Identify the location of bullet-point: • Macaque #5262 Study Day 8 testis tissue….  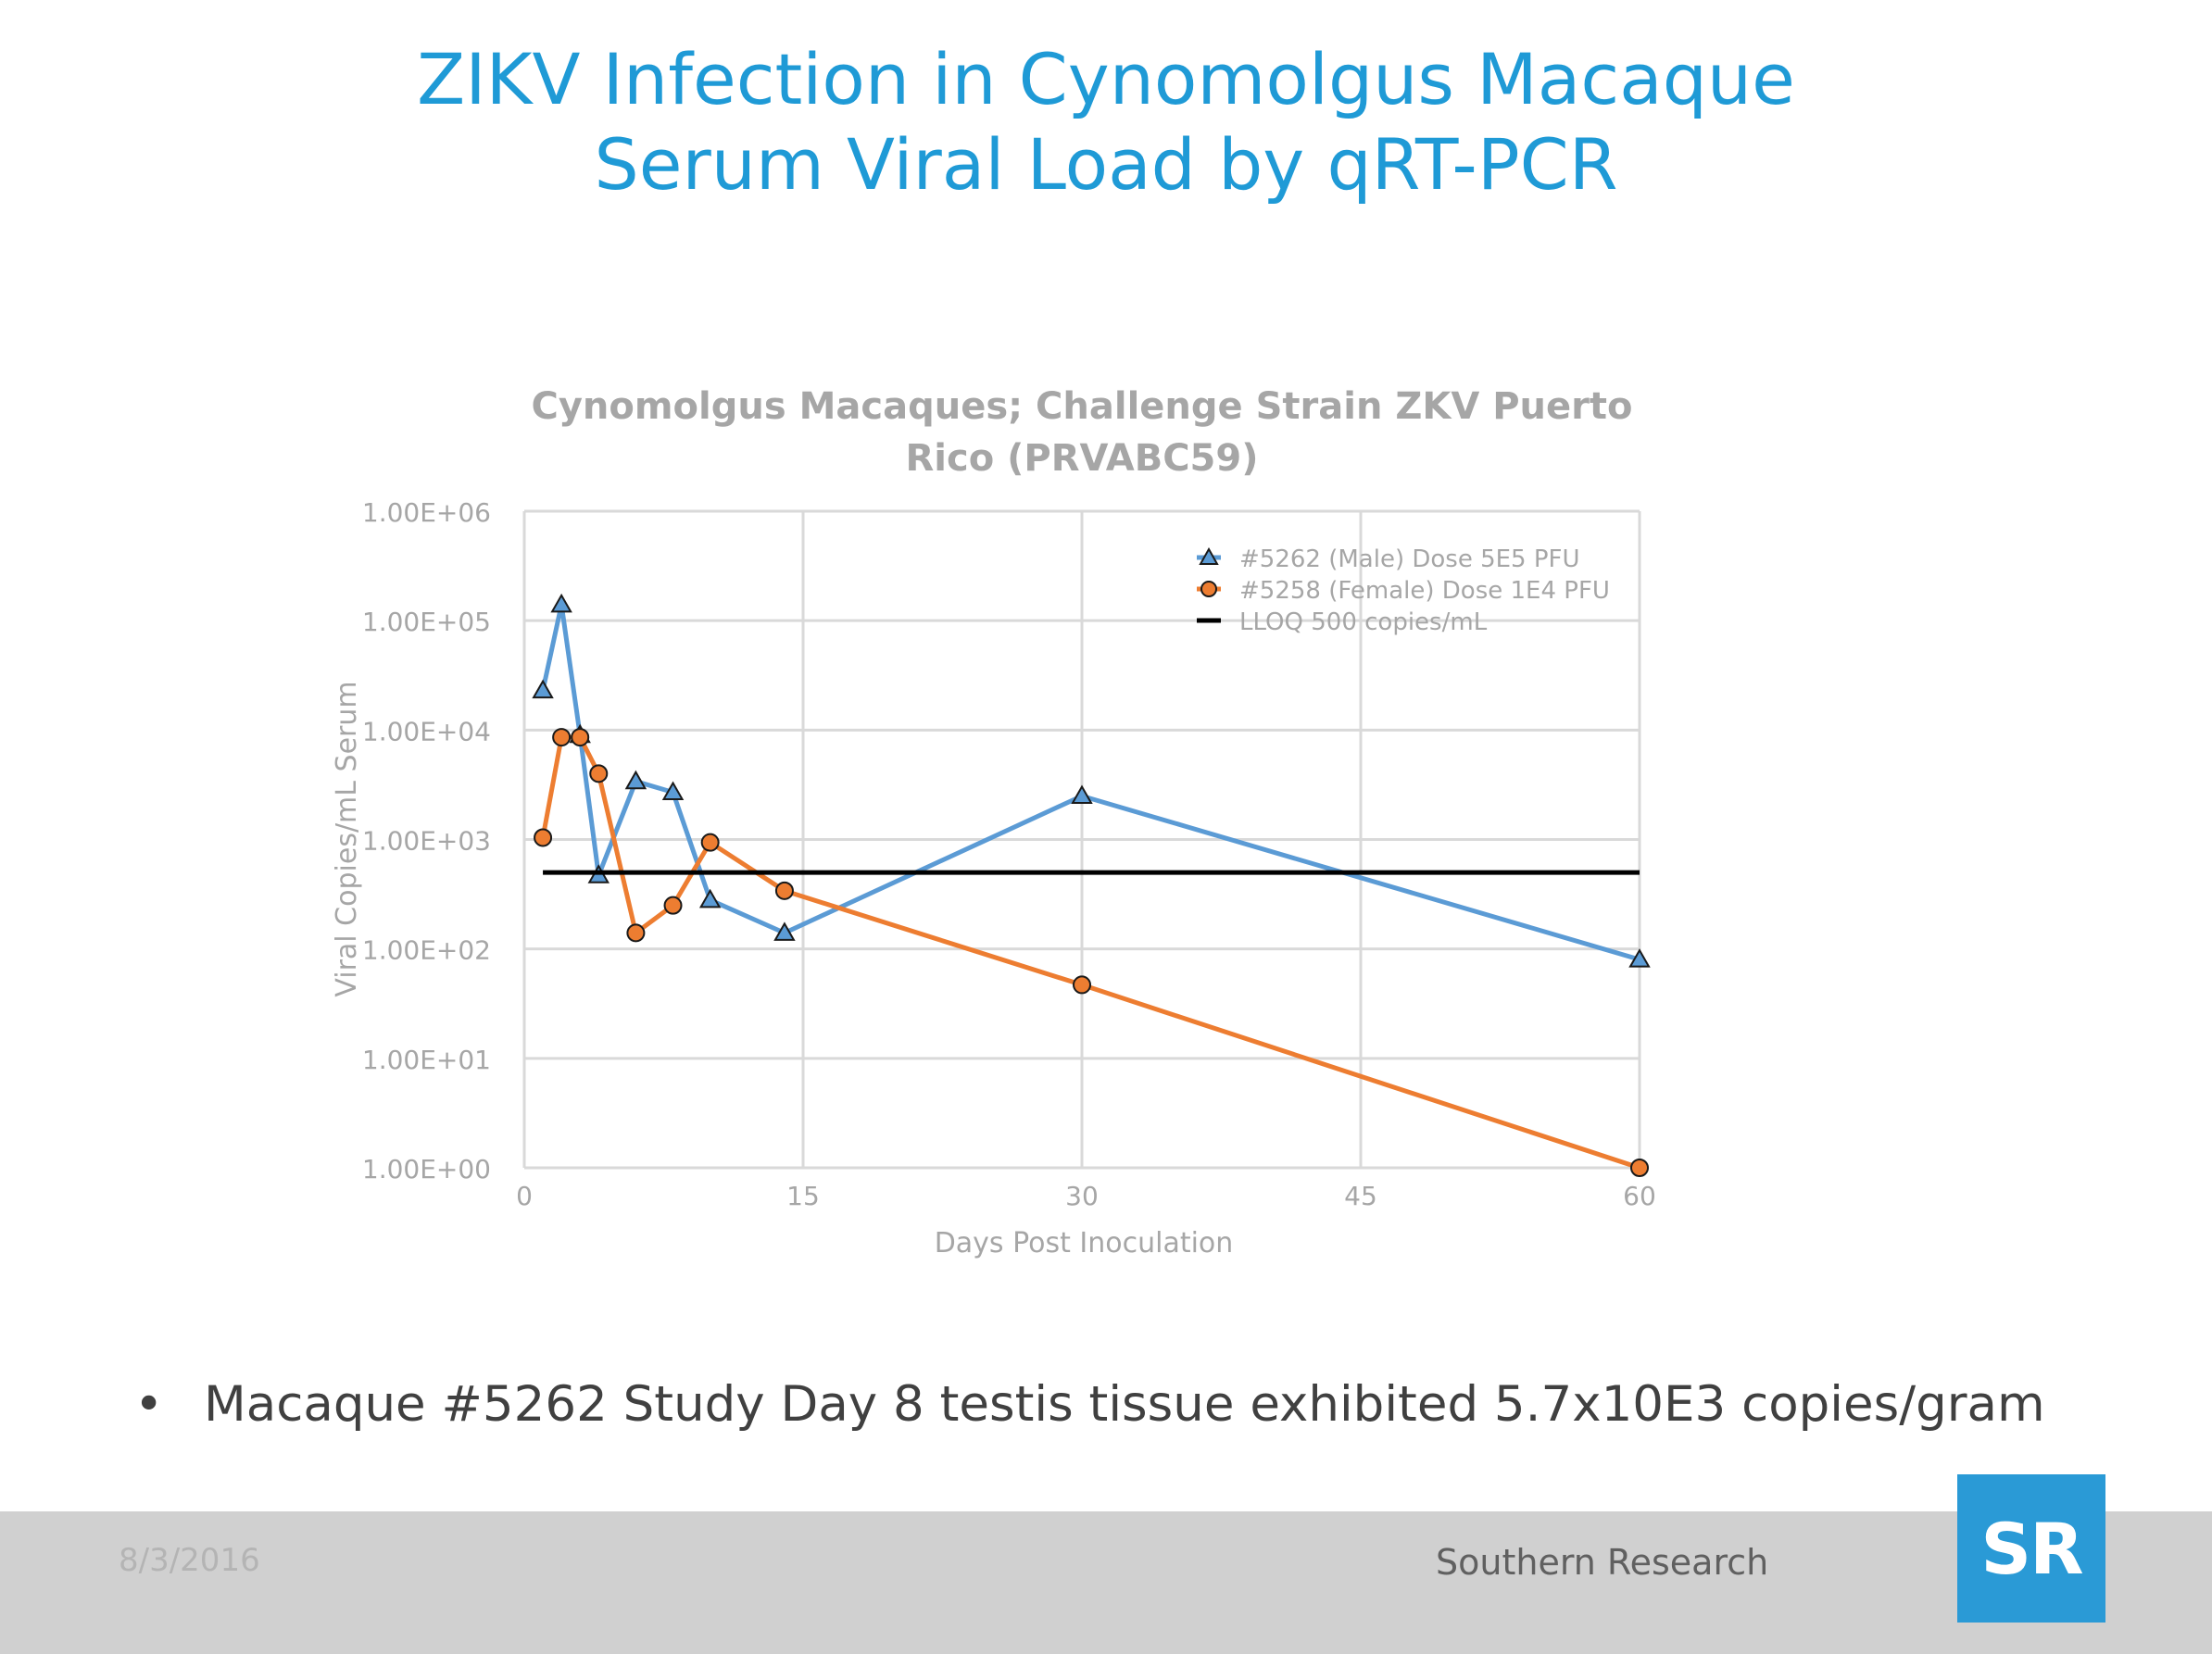
(1090, 1408).